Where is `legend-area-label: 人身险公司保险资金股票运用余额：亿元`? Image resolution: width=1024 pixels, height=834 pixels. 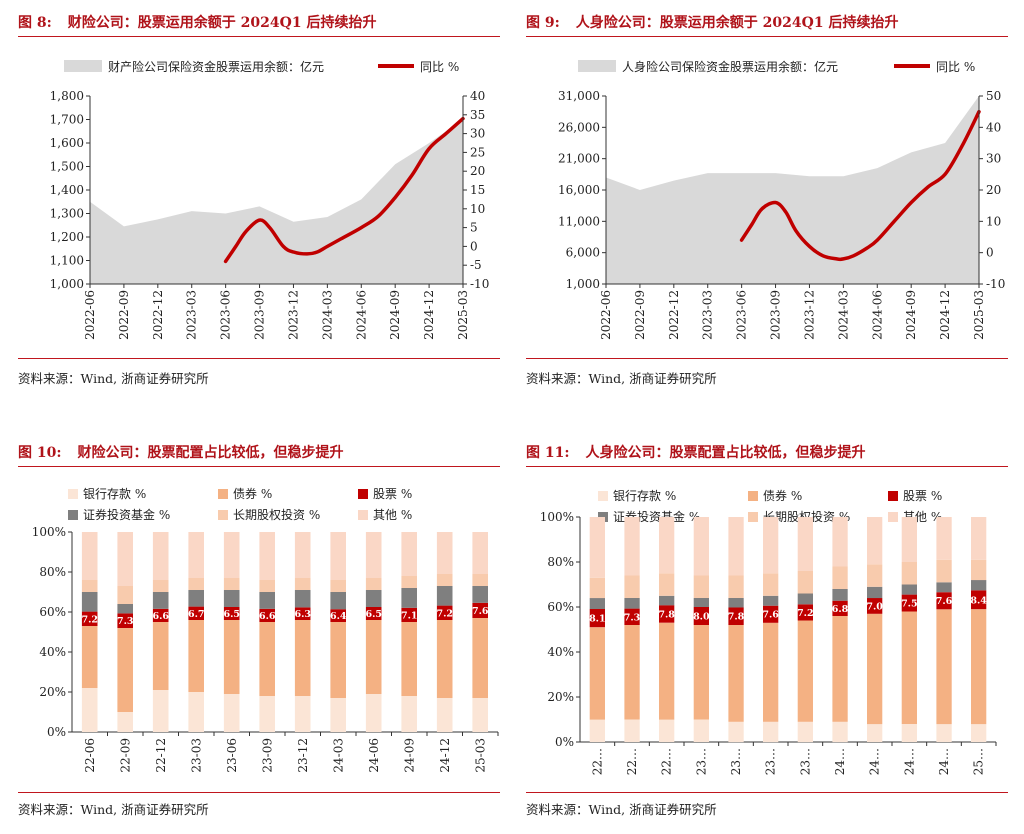 legend-area-label: 人身险公司保险资金股票运用余额：亿元 is located at coordinates (730, 66).